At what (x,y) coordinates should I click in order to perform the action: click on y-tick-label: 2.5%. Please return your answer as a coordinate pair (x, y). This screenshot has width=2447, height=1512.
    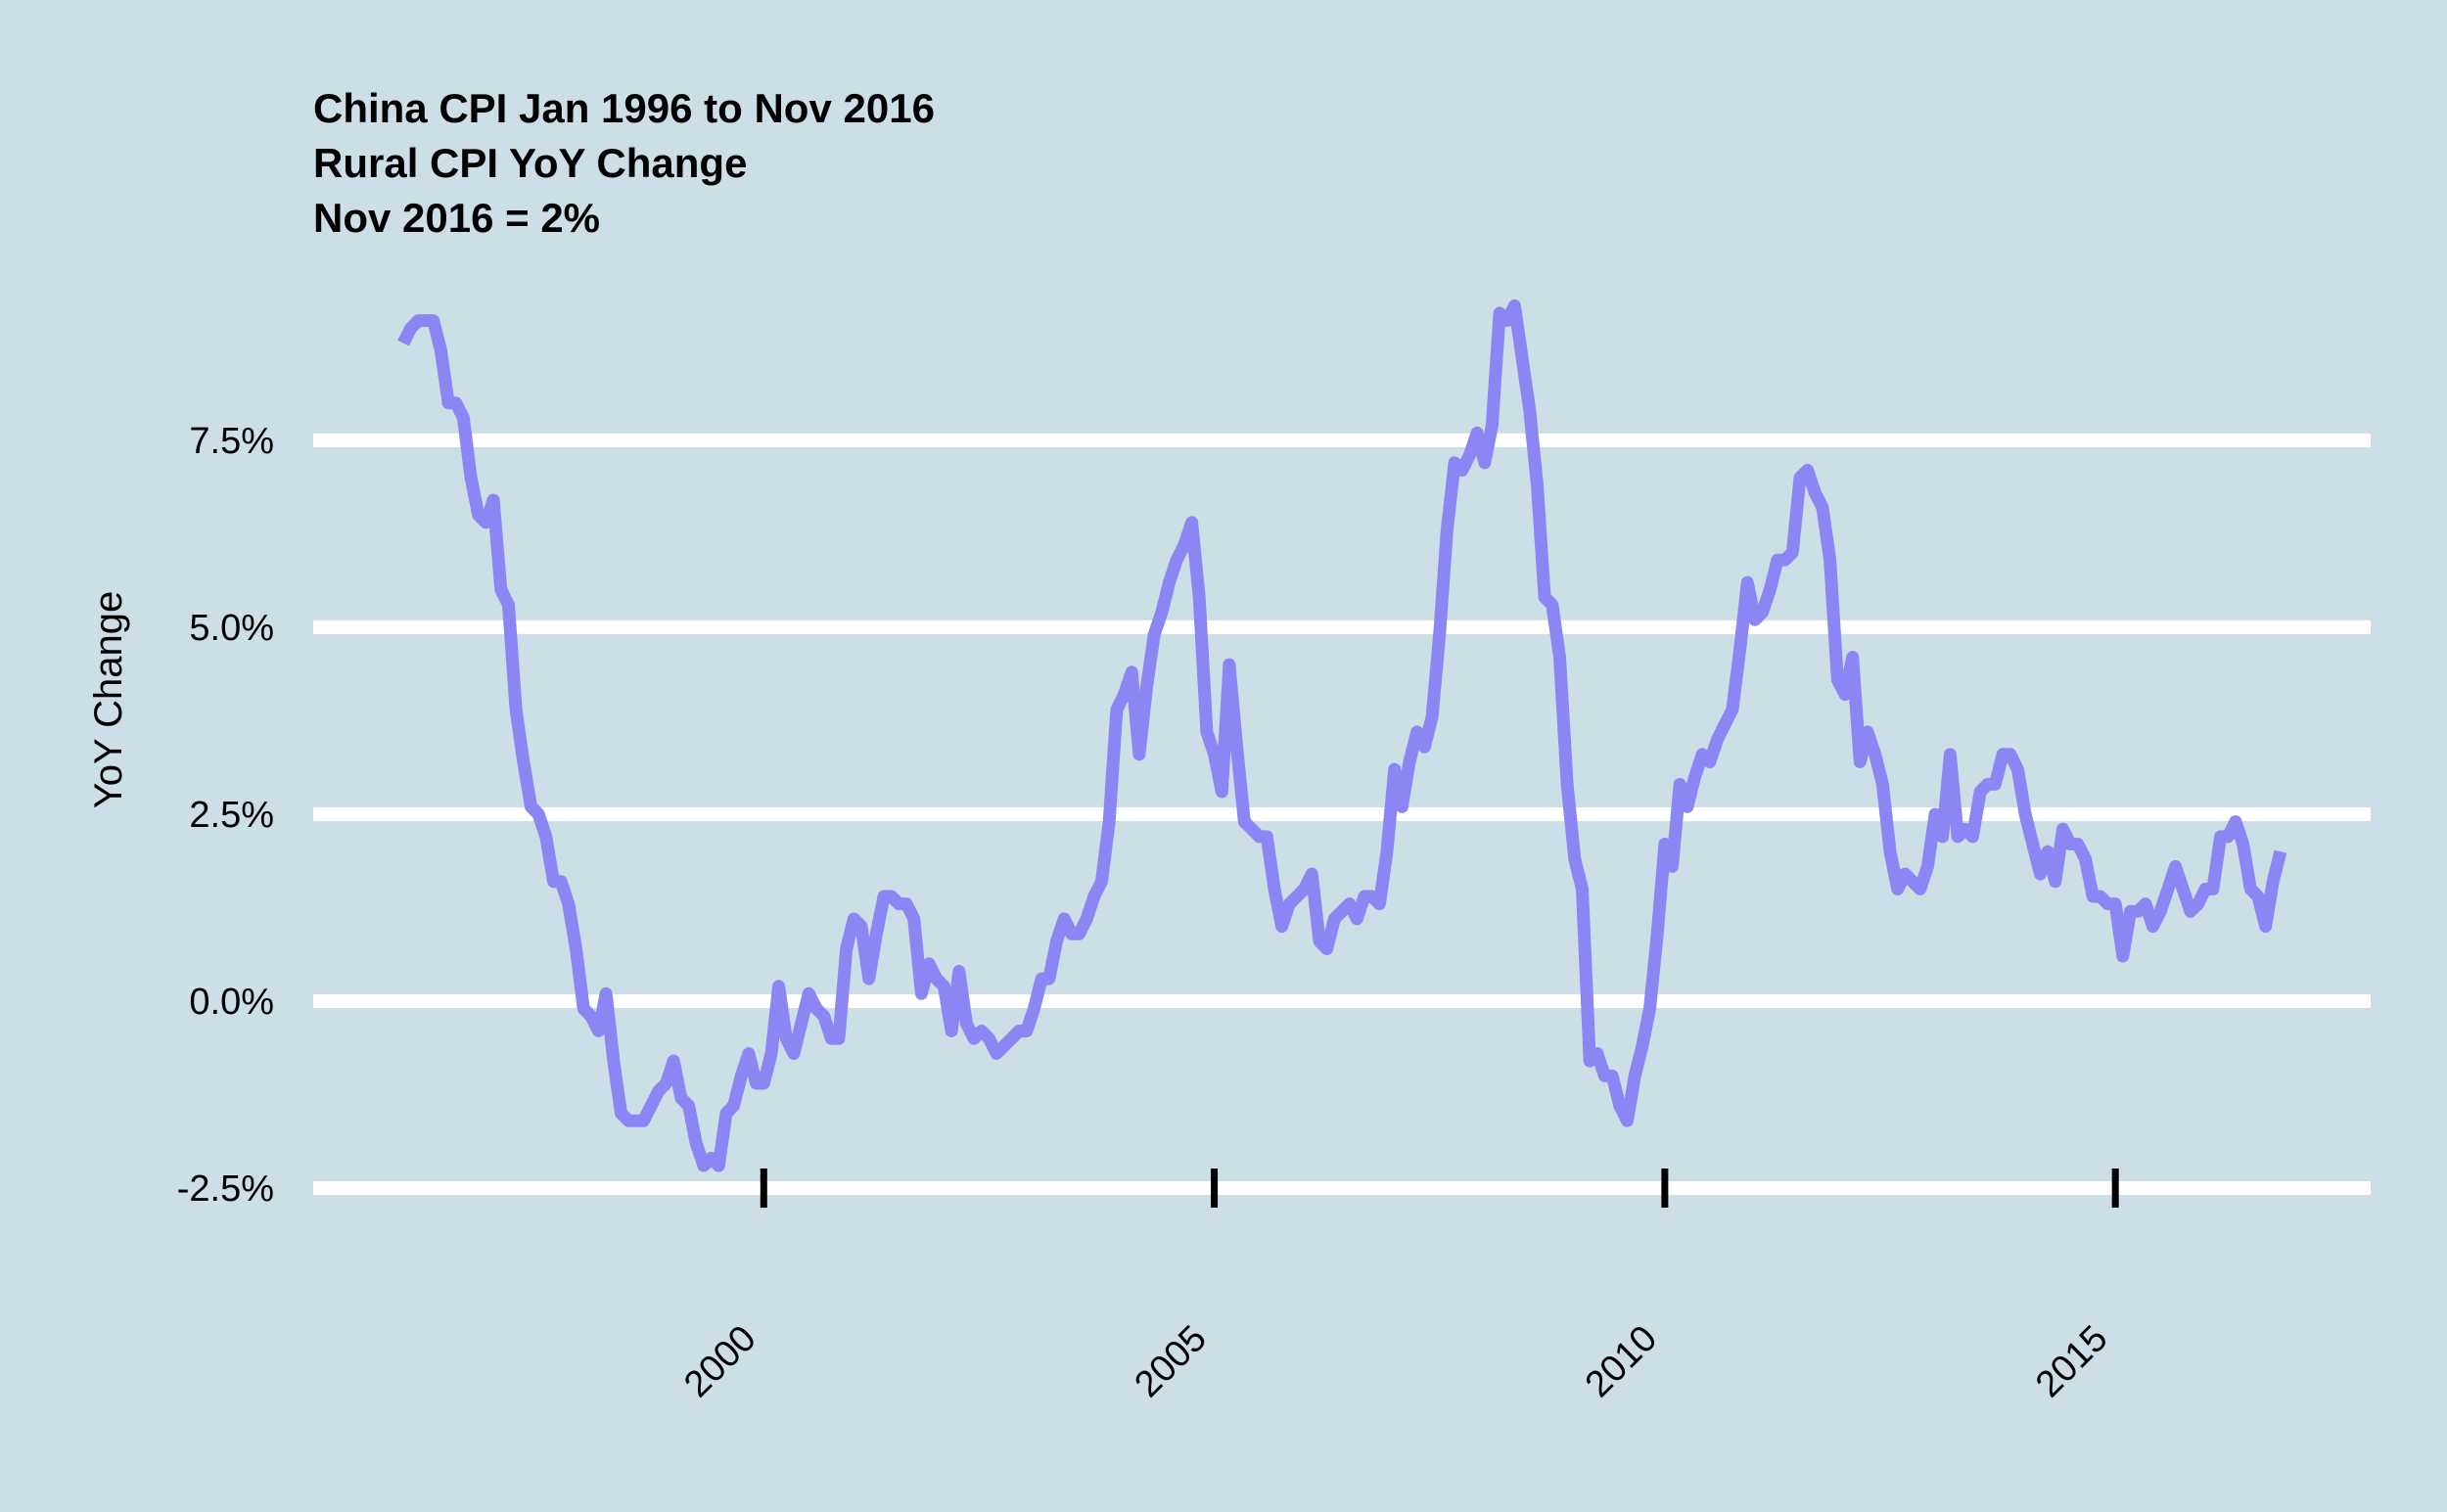
    Looking at the image, I should click on (231, 815).